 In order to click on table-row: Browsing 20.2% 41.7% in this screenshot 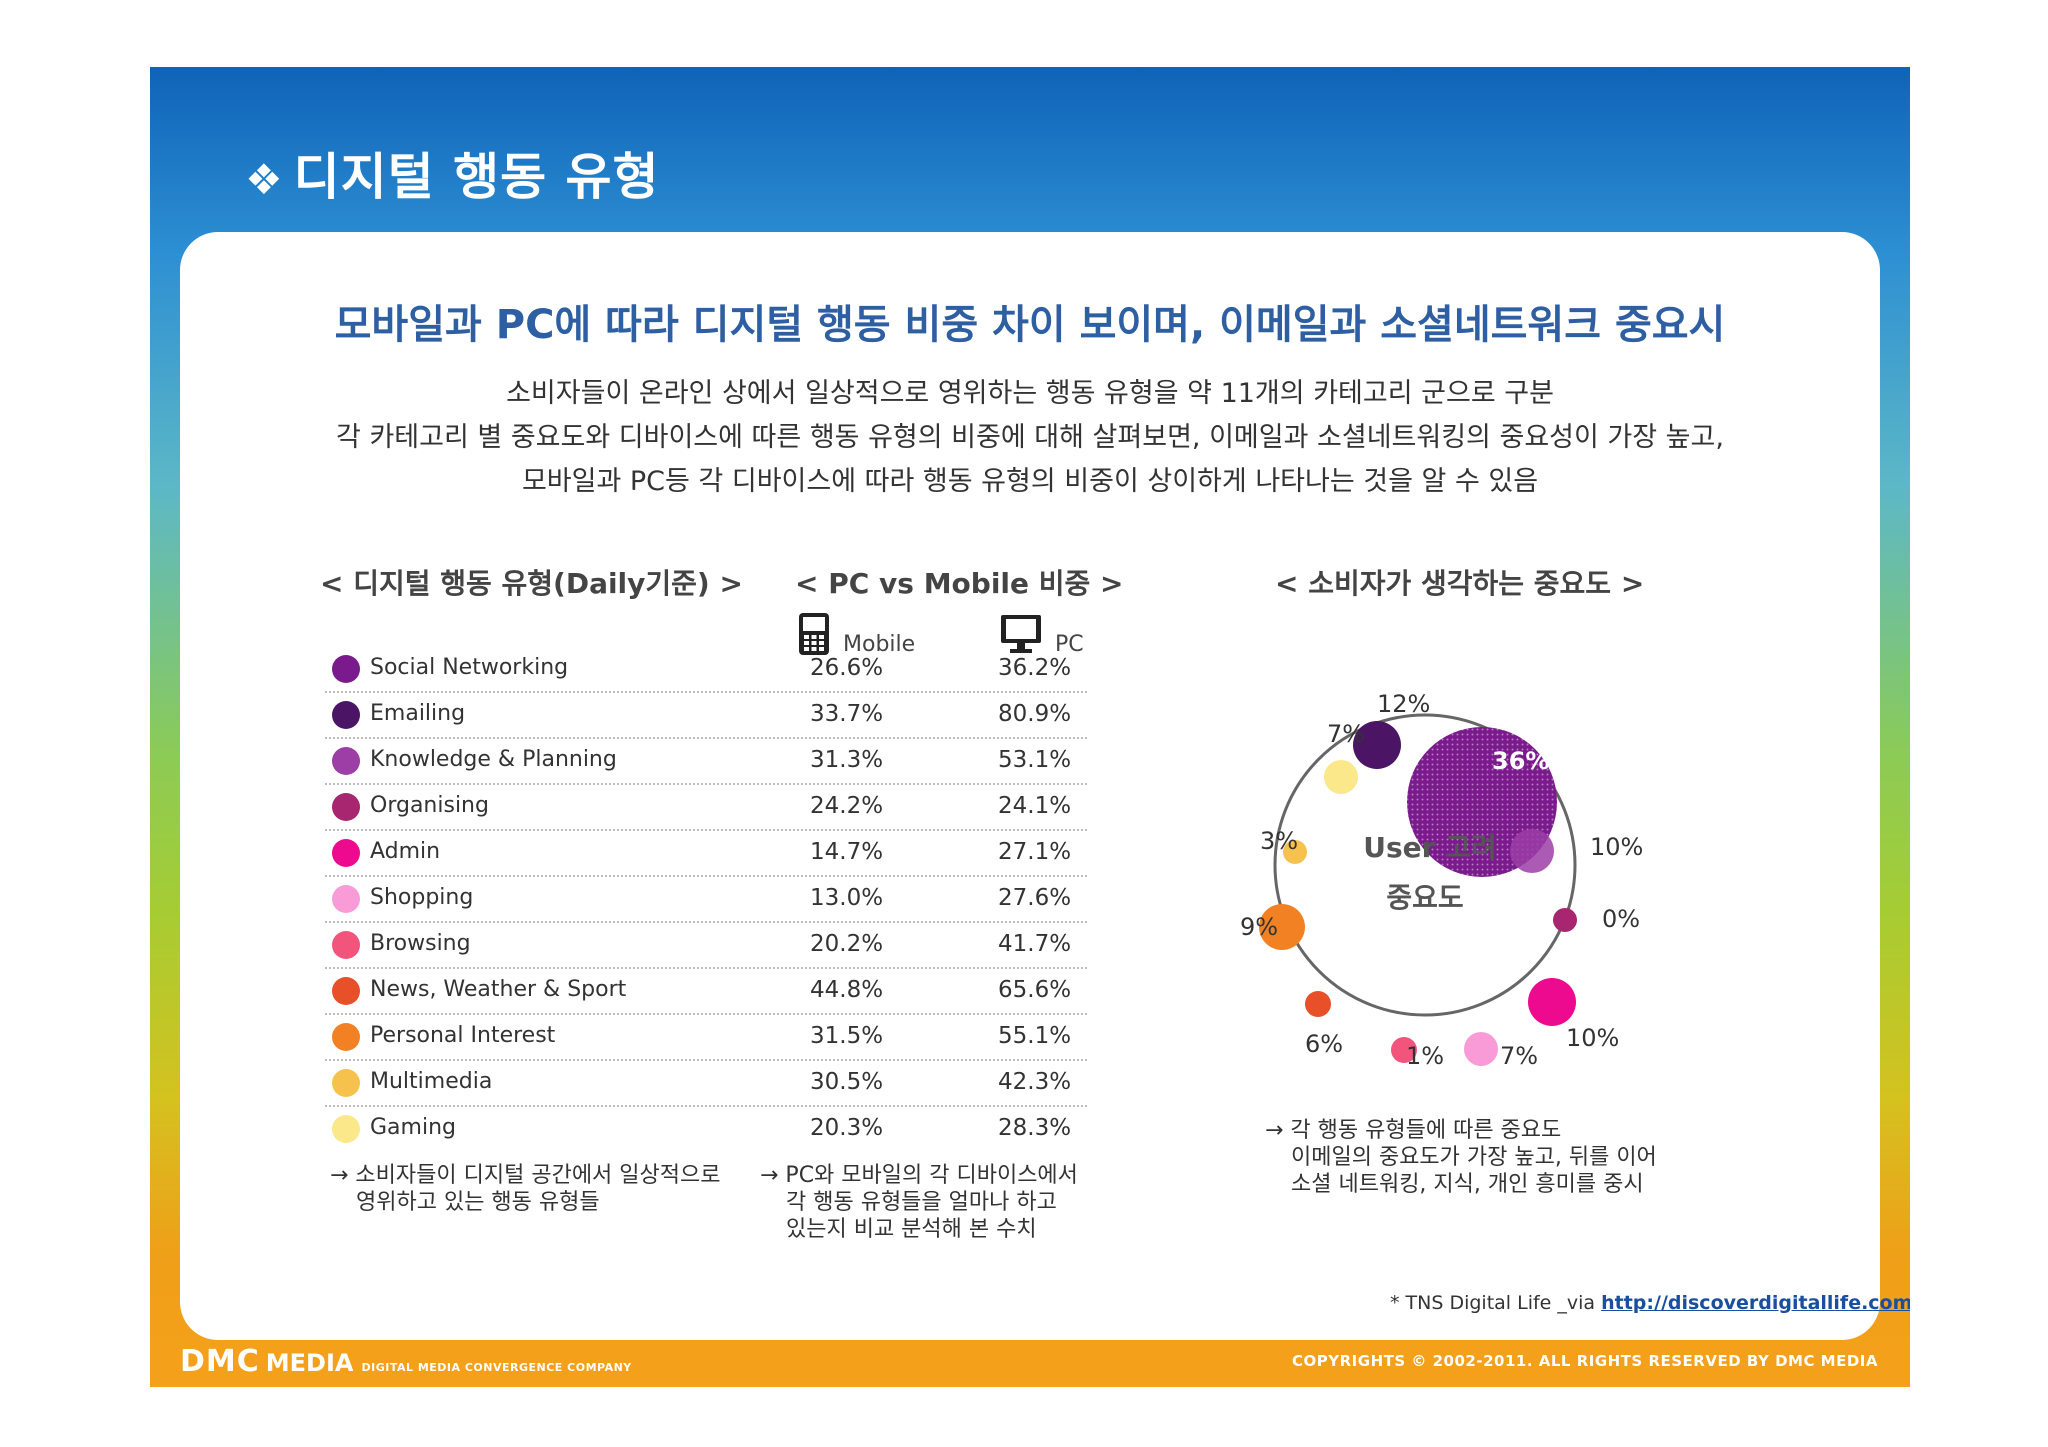, I will do `click(706, 946)`.